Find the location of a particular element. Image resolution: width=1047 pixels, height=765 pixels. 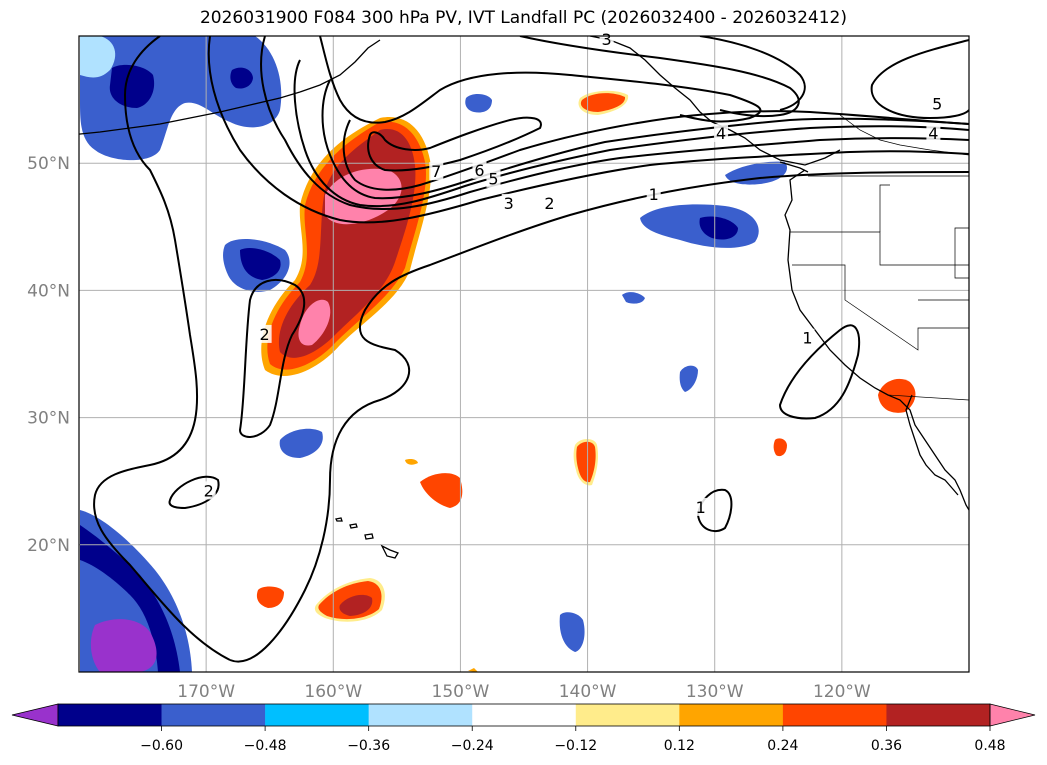

colorbar-tick-label: 0.48 is located at coordinates (989, 746).